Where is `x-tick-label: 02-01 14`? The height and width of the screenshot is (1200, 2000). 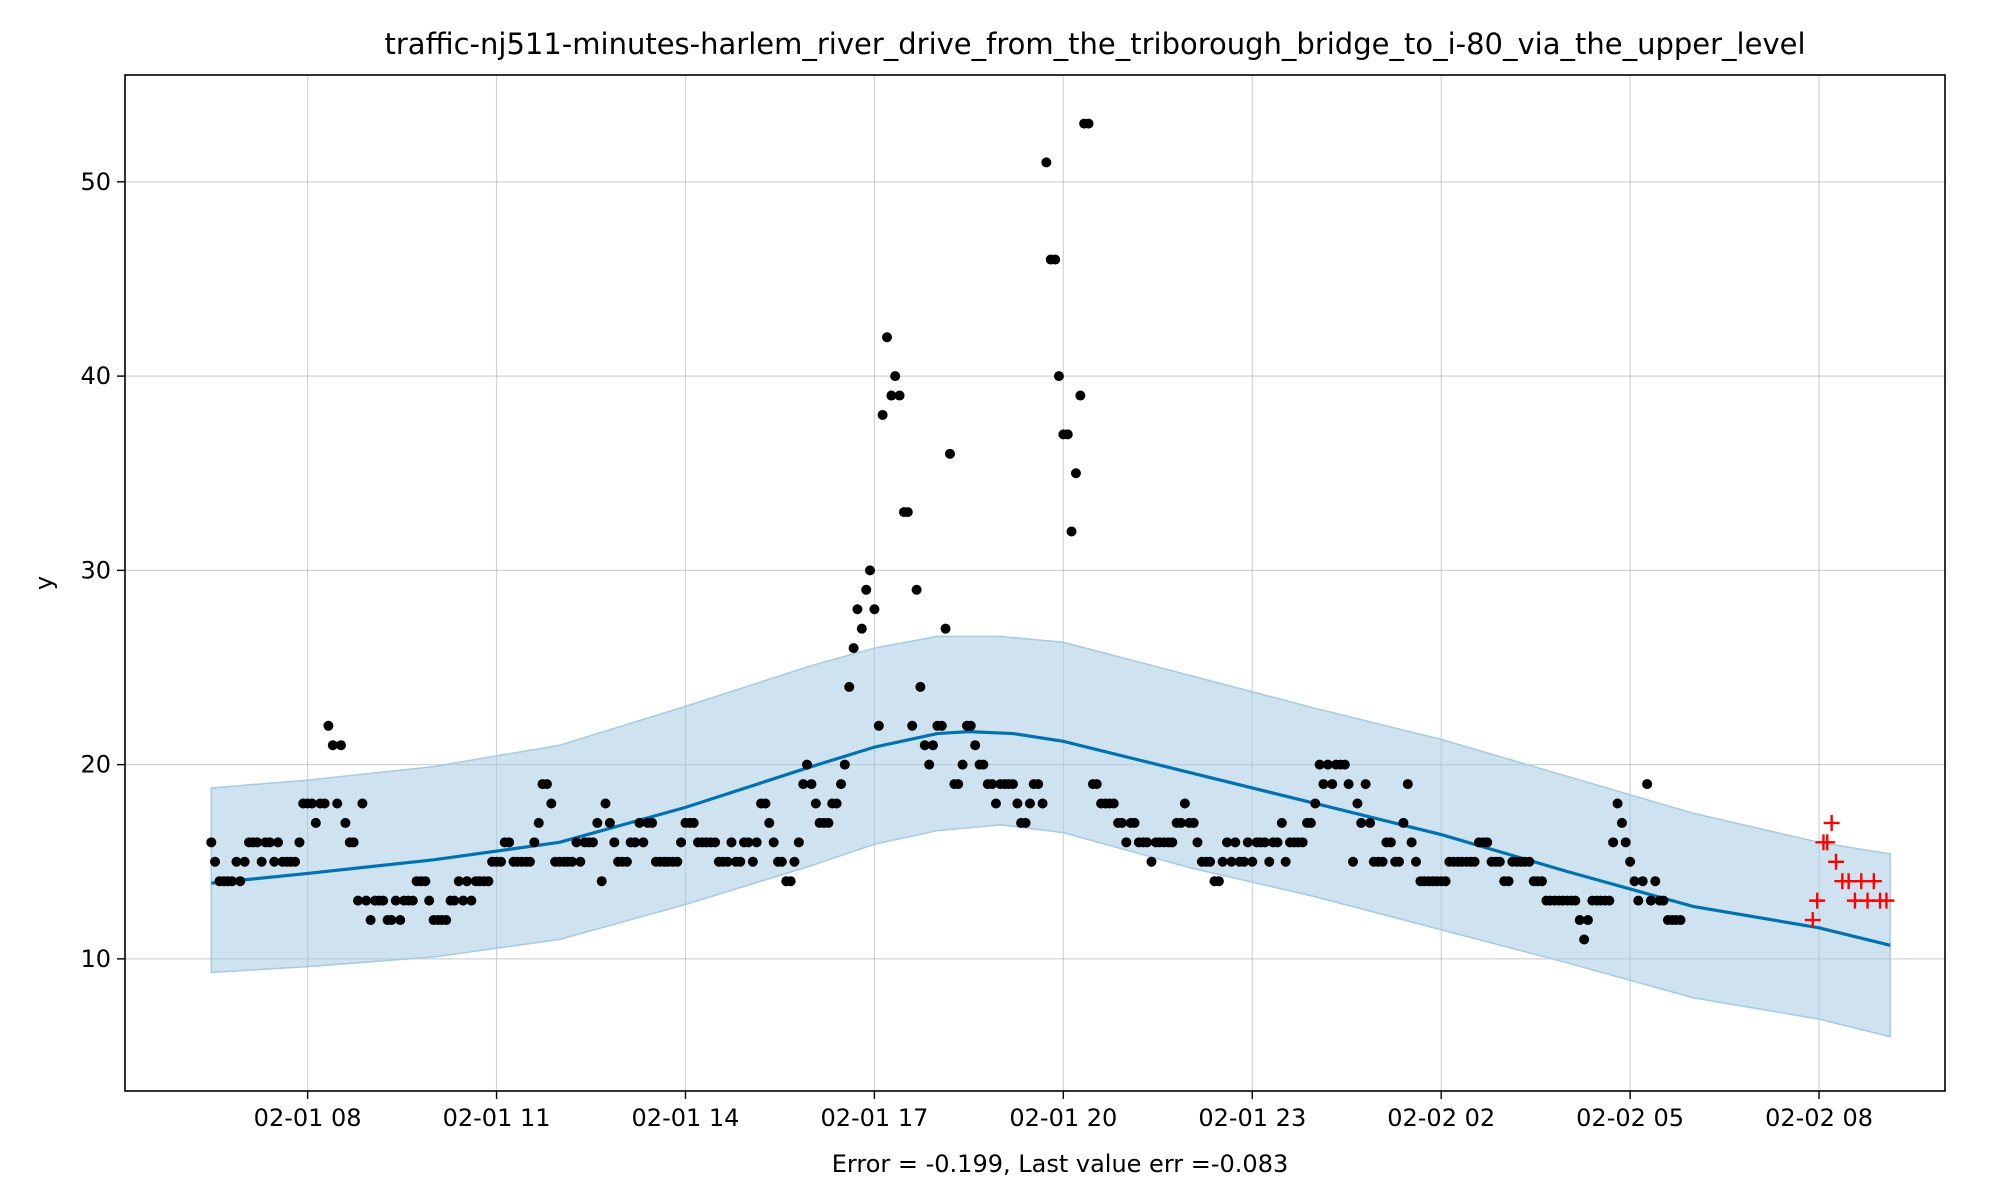 x-tick-label: 02-01 14 is located at coordinates (686, 1118).